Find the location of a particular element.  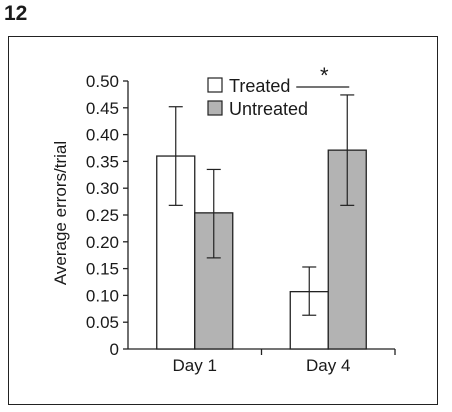

panel-label: 12 is located at coordinates (16, 13).